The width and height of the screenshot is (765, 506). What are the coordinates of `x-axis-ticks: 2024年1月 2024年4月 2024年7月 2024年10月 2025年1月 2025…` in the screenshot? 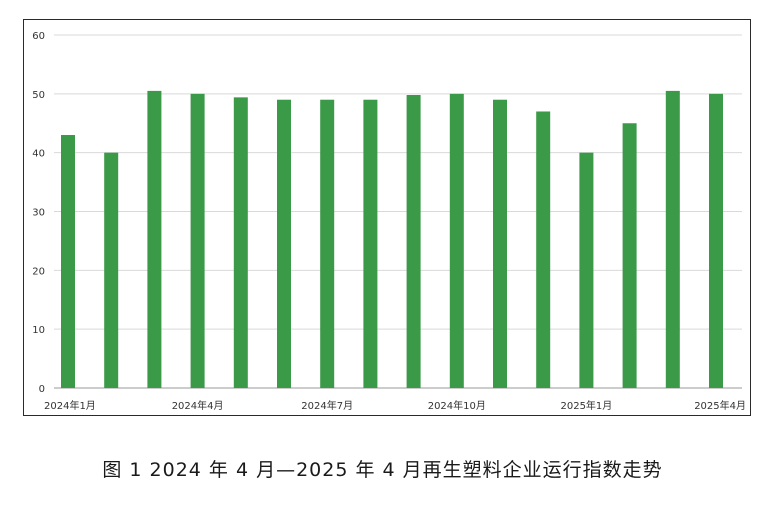 It's located at (395, 405).